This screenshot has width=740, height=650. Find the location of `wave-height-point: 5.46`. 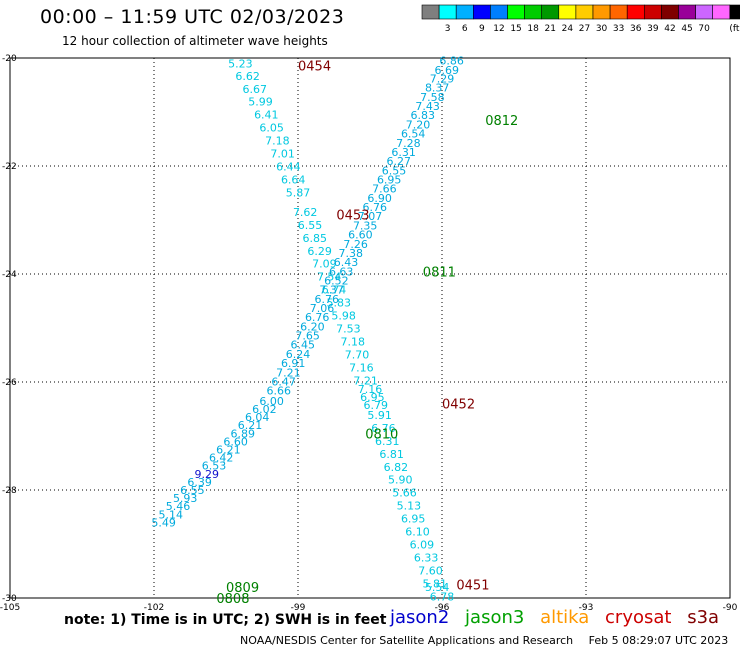

wave-height-point: 5.46 is located at coordinates (178, 506).